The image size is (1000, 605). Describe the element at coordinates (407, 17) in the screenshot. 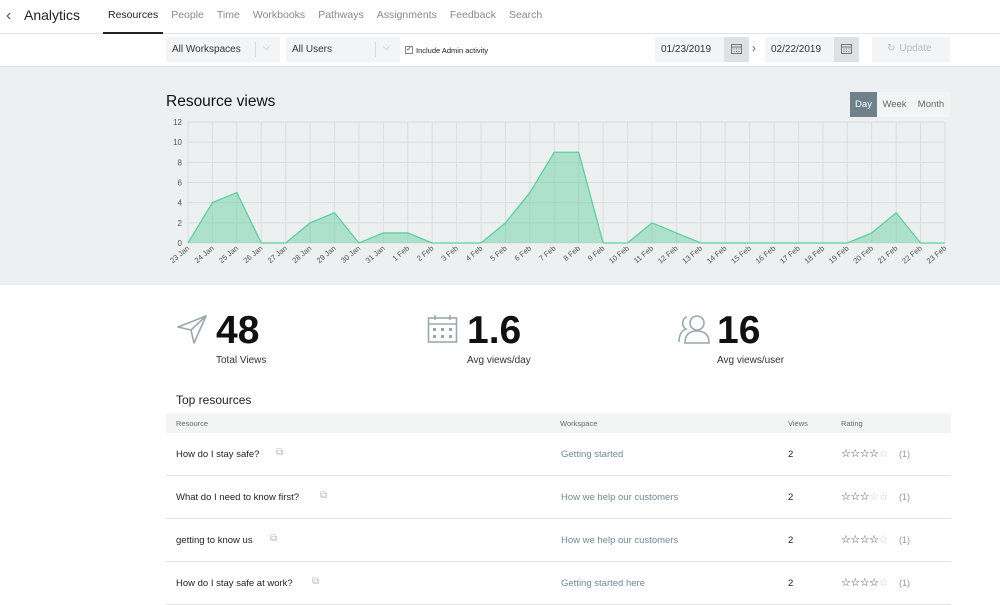

I see `tab-assignments: Assignments` at that location.